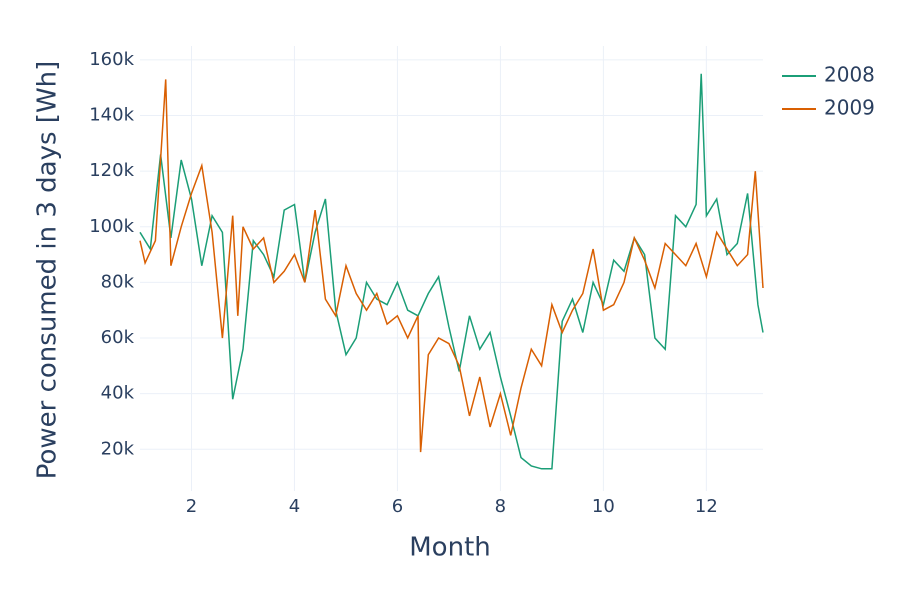 This screenshot has height=590, width=904. Describe the element at coordinates (111, 170) in the screenshot. I see `y-tick-label: 120k` at that location.